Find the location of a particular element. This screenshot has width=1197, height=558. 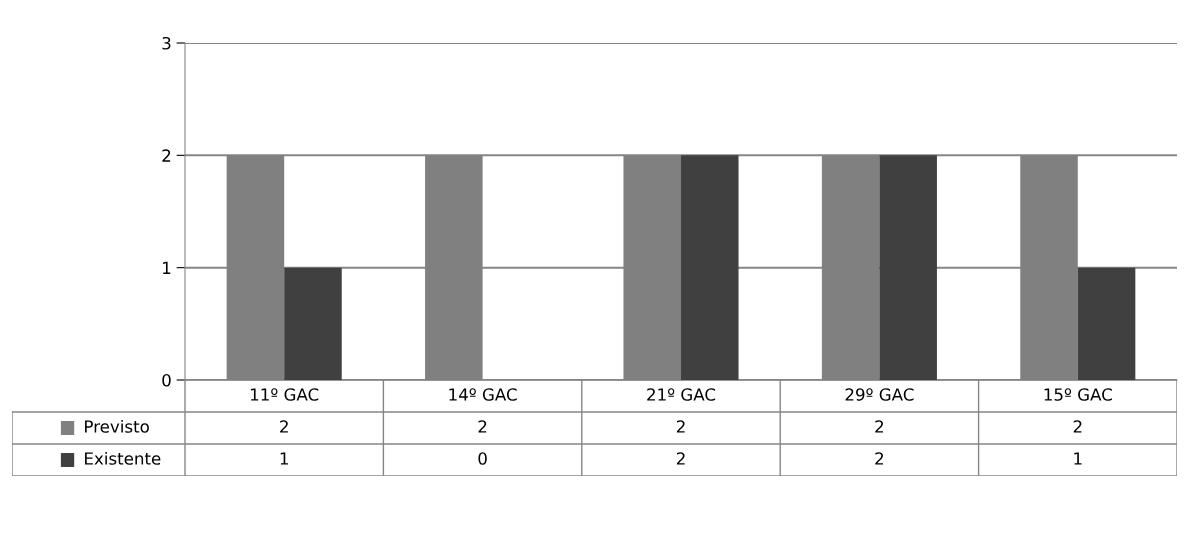

x-tick-label: 14º GAC is located at coordinates (483, 394).